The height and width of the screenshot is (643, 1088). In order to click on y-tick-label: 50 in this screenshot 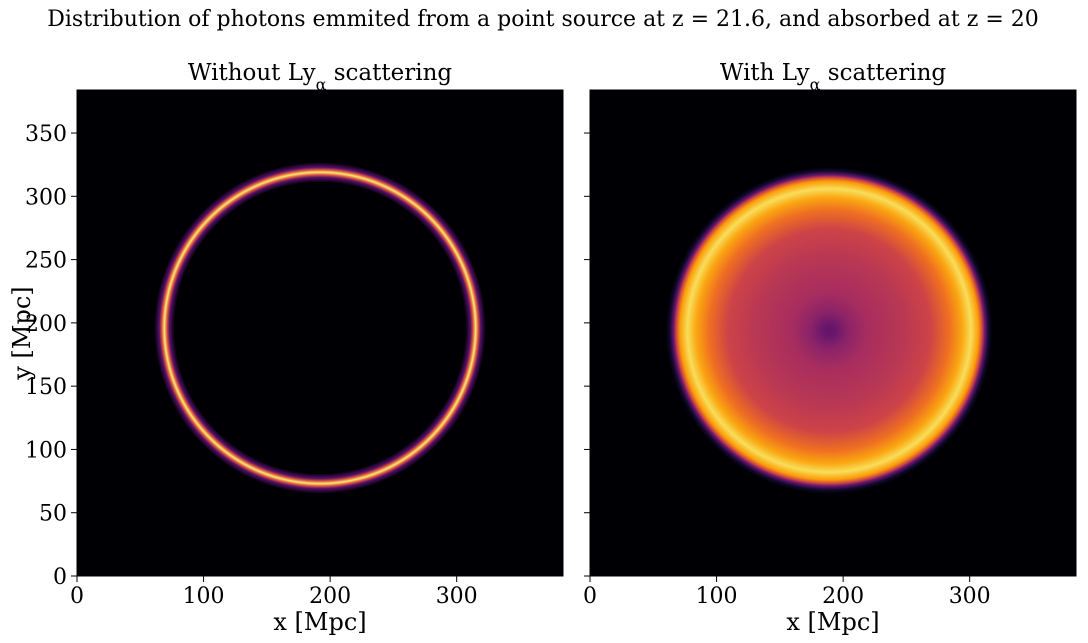, I will do `click(53, 514)`.